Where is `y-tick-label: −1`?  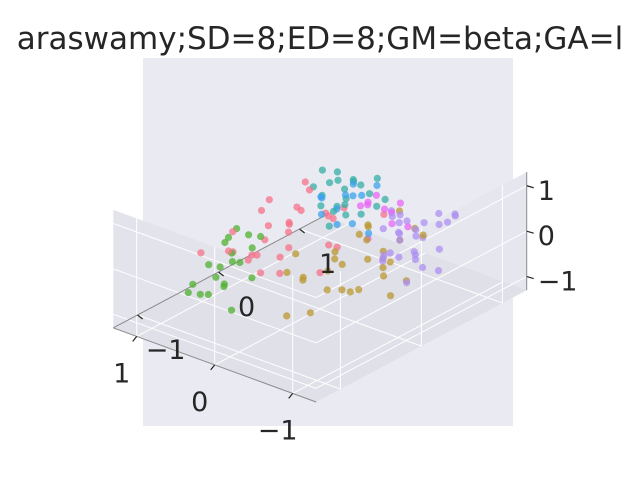 y-tick-label: −1 is located at coordinates (166, 350).